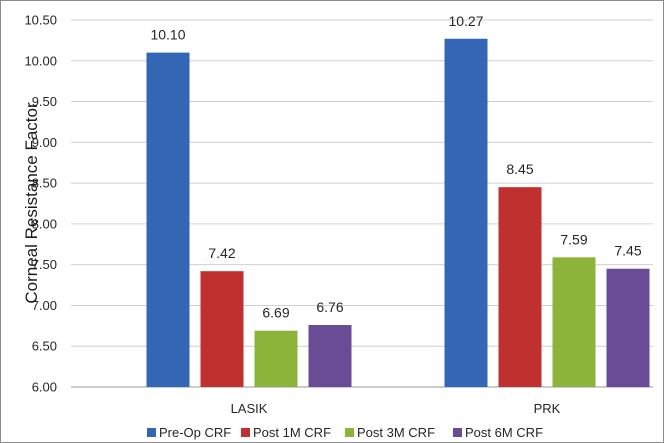 The height and width of the screenshot is (443, 664). I want to click on data-label: 10.27, so click(465, 21).